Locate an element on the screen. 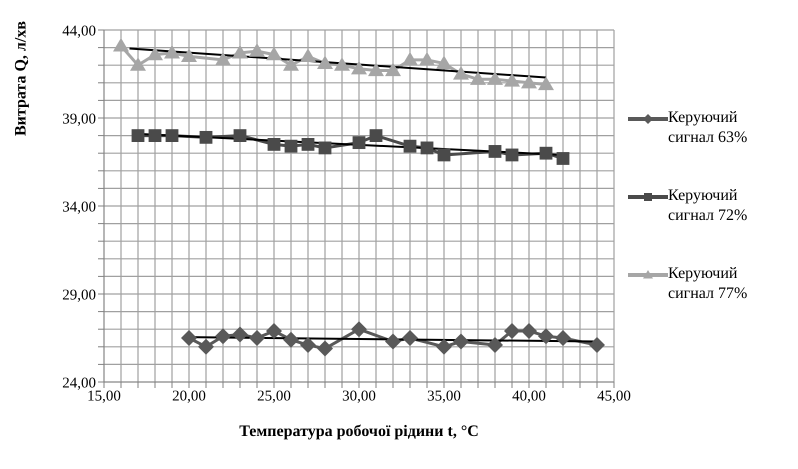  x-axis-title: Температура робочої рідини t, °C is located at coordinates (359, 431).